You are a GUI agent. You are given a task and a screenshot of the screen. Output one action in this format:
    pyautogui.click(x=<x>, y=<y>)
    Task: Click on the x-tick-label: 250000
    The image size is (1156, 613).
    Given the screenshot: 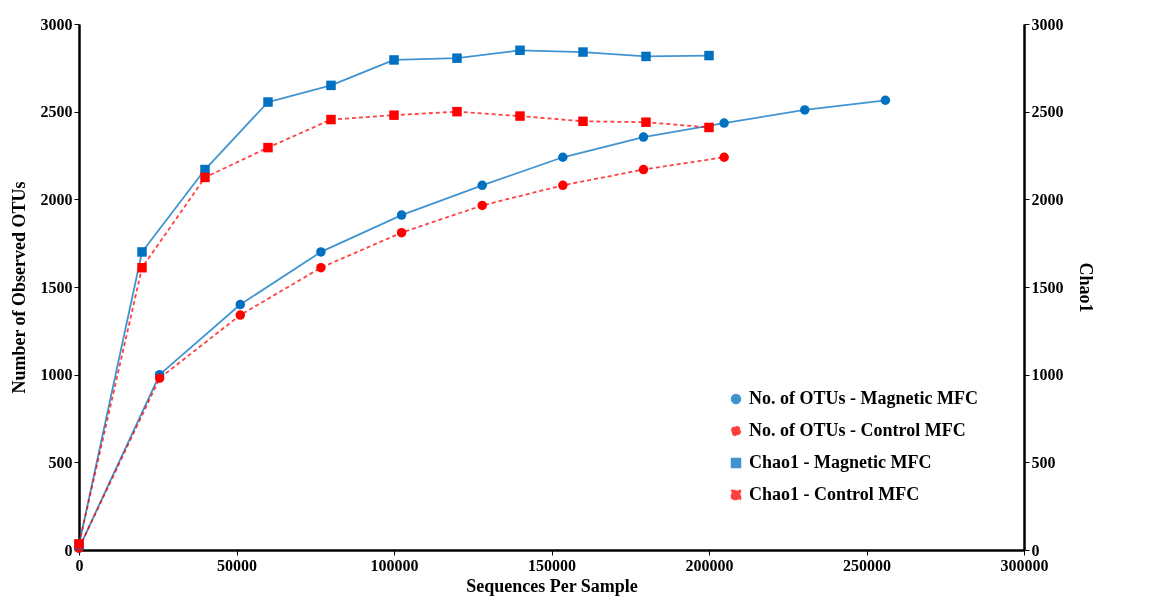 What is the action you would take?
    pyautogui.click(x=867, y=565)
    